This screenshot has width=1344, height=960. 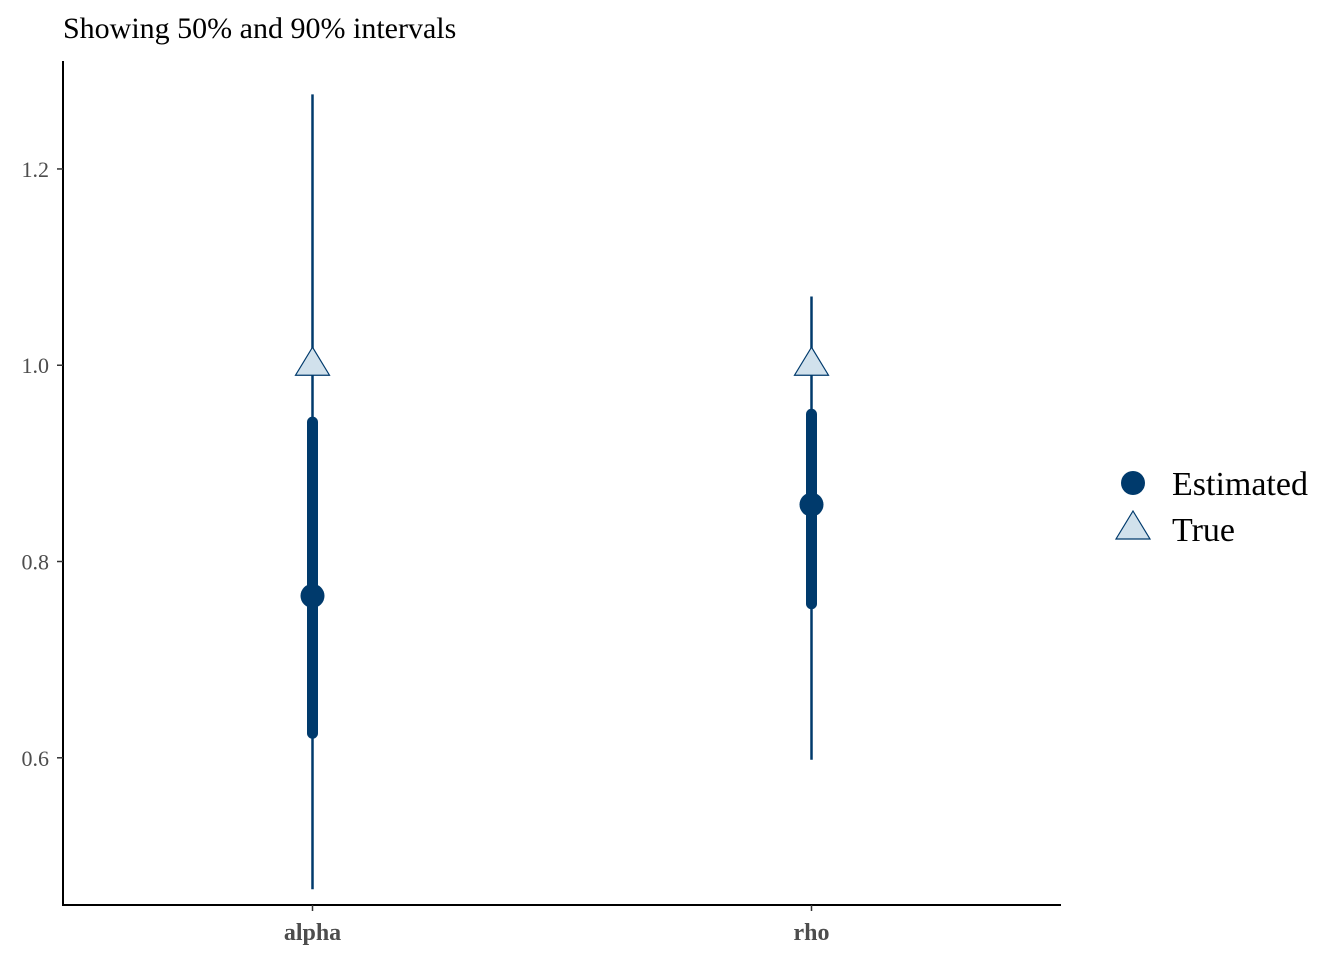 I want to click on legend-label-true: True, so click(x=1203, y=530).